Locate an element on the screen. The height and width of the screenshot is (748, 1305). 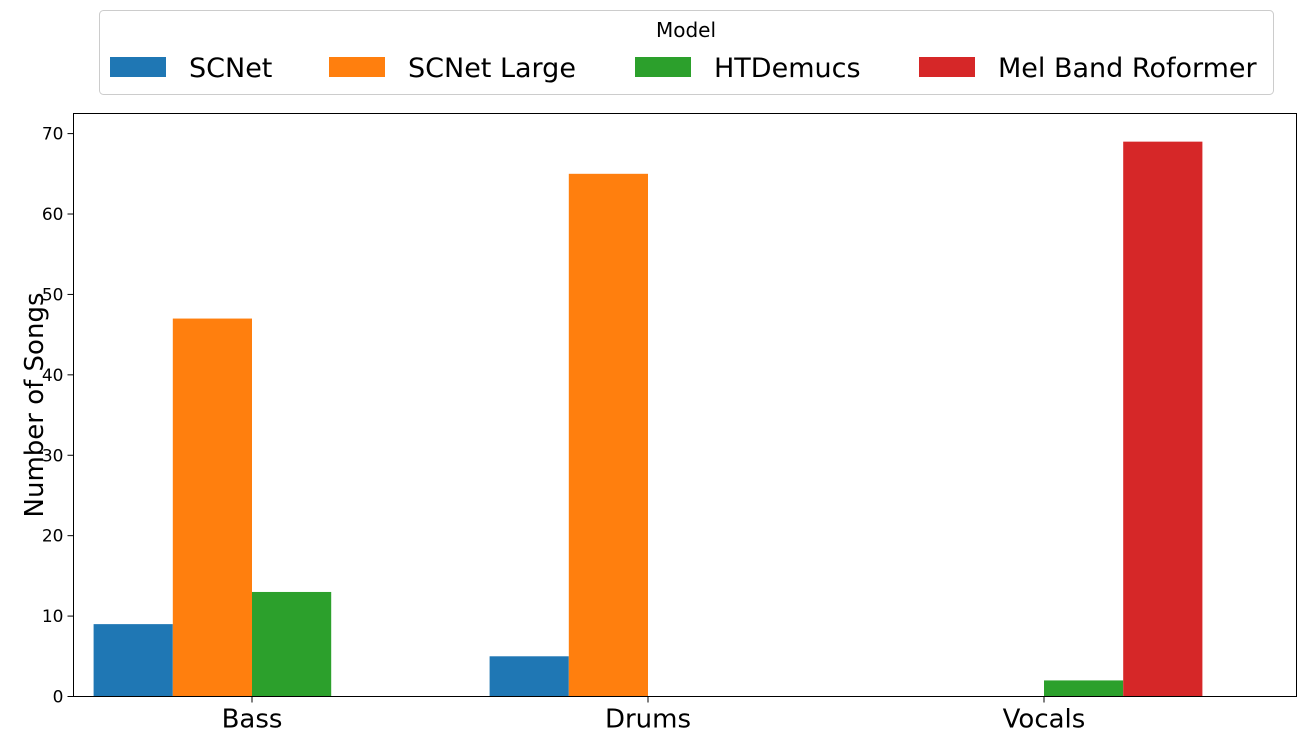
x-axis-ticks: Bass Drums Vocals is located at coordinates (654, 715).